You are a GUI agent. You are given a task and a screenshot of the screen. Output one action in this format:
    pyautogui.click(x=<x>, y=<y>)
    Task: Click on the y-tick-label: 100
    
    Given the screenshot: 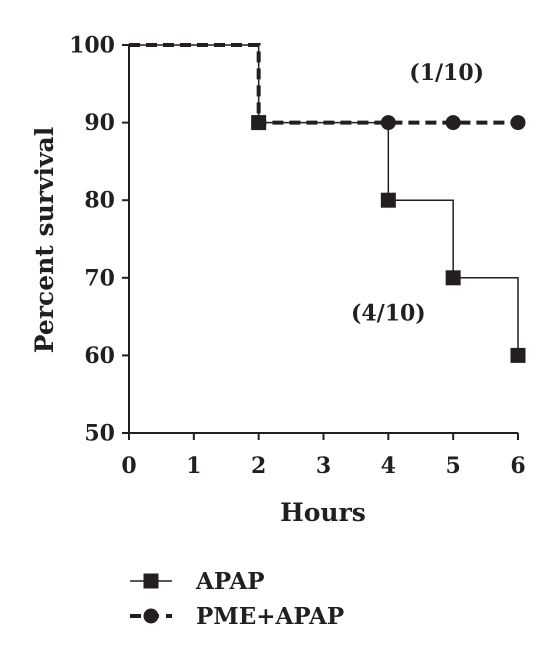 What is the action you would take?
    pyautogui.click(x=92, y=46)
    